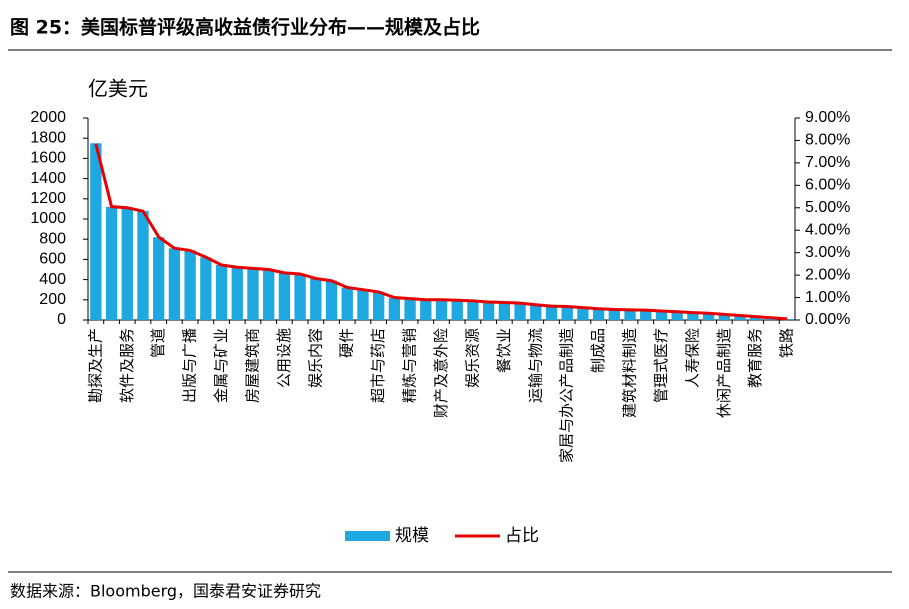 The width and height of the screenshot is (909, 609). I want to click on x-tick-label: 建筑材料制造, so click(630, 373).